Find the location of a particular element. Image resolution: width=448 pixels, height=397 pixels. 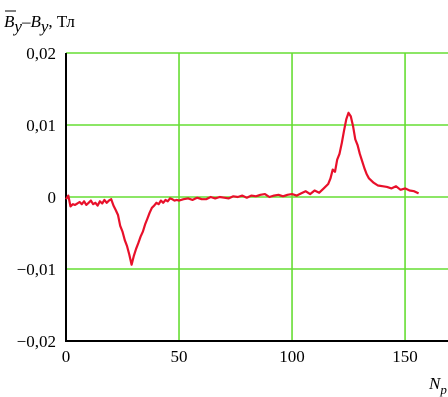

y-axis-symbol: B is located at coordinates (35, 21).